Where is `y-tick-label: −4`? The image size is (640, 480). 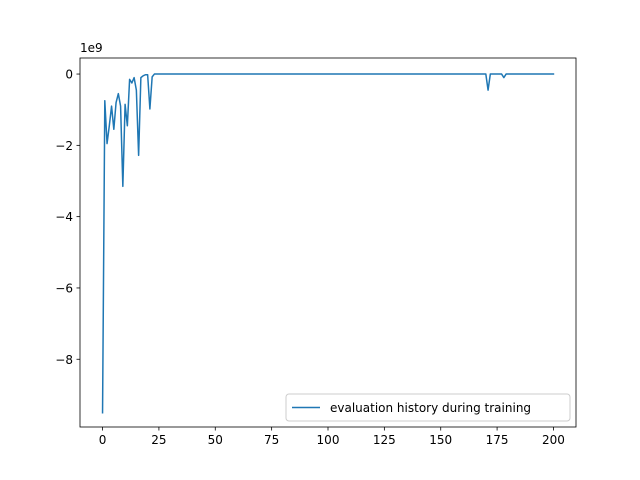
y-tick-label: −4 is located at coordinates (64, 217).